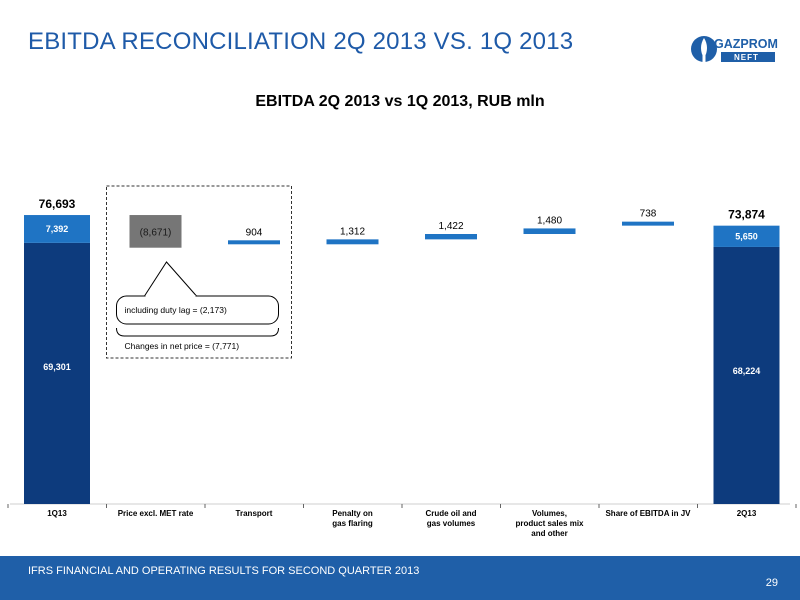 This screenshot has width=800, height=600. Describe the element at coordinates (450, 226) in the screenshot. I see `step-value-label: 1,422` at that location.